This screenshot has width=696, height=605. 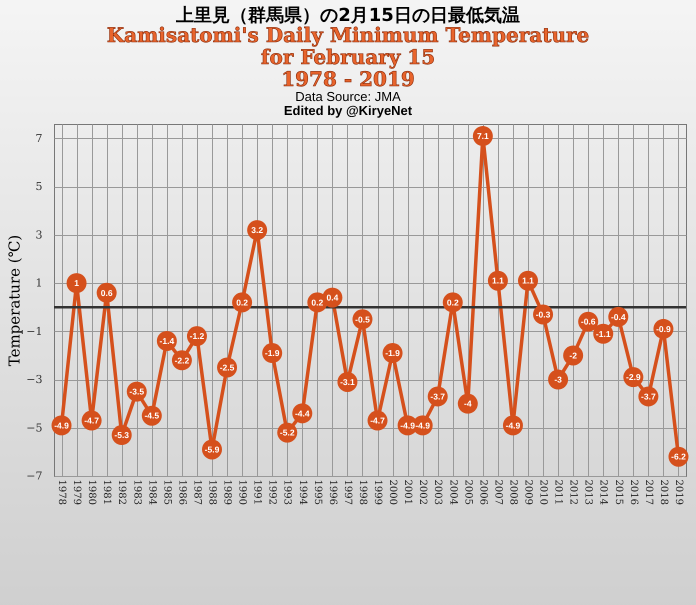 What do you see at coordinates (34, 428) in the screenshot?
I see `y-tick-label: −5` at bounding box center [34, 428].